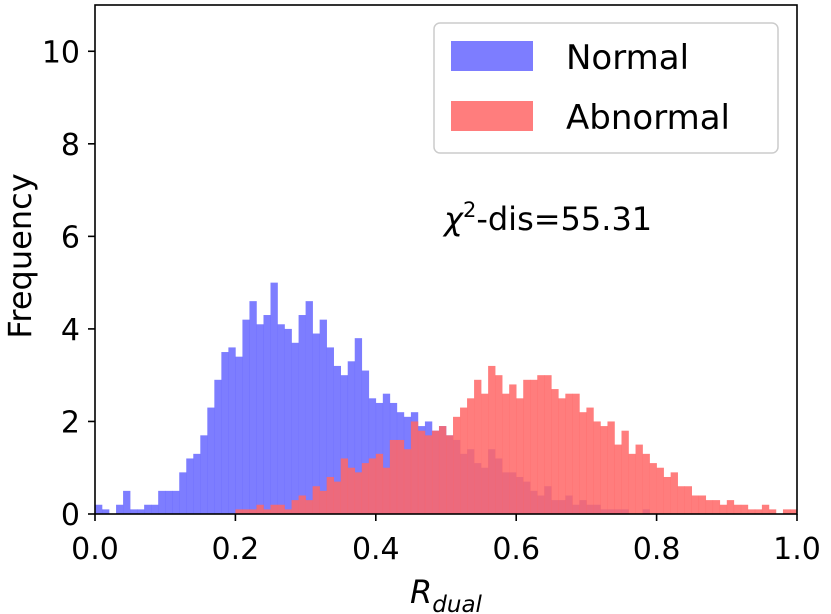  Describe the element at coordinates (564, 219) in the screenshot. I see `chi-value: -dis=55.31` at that location.